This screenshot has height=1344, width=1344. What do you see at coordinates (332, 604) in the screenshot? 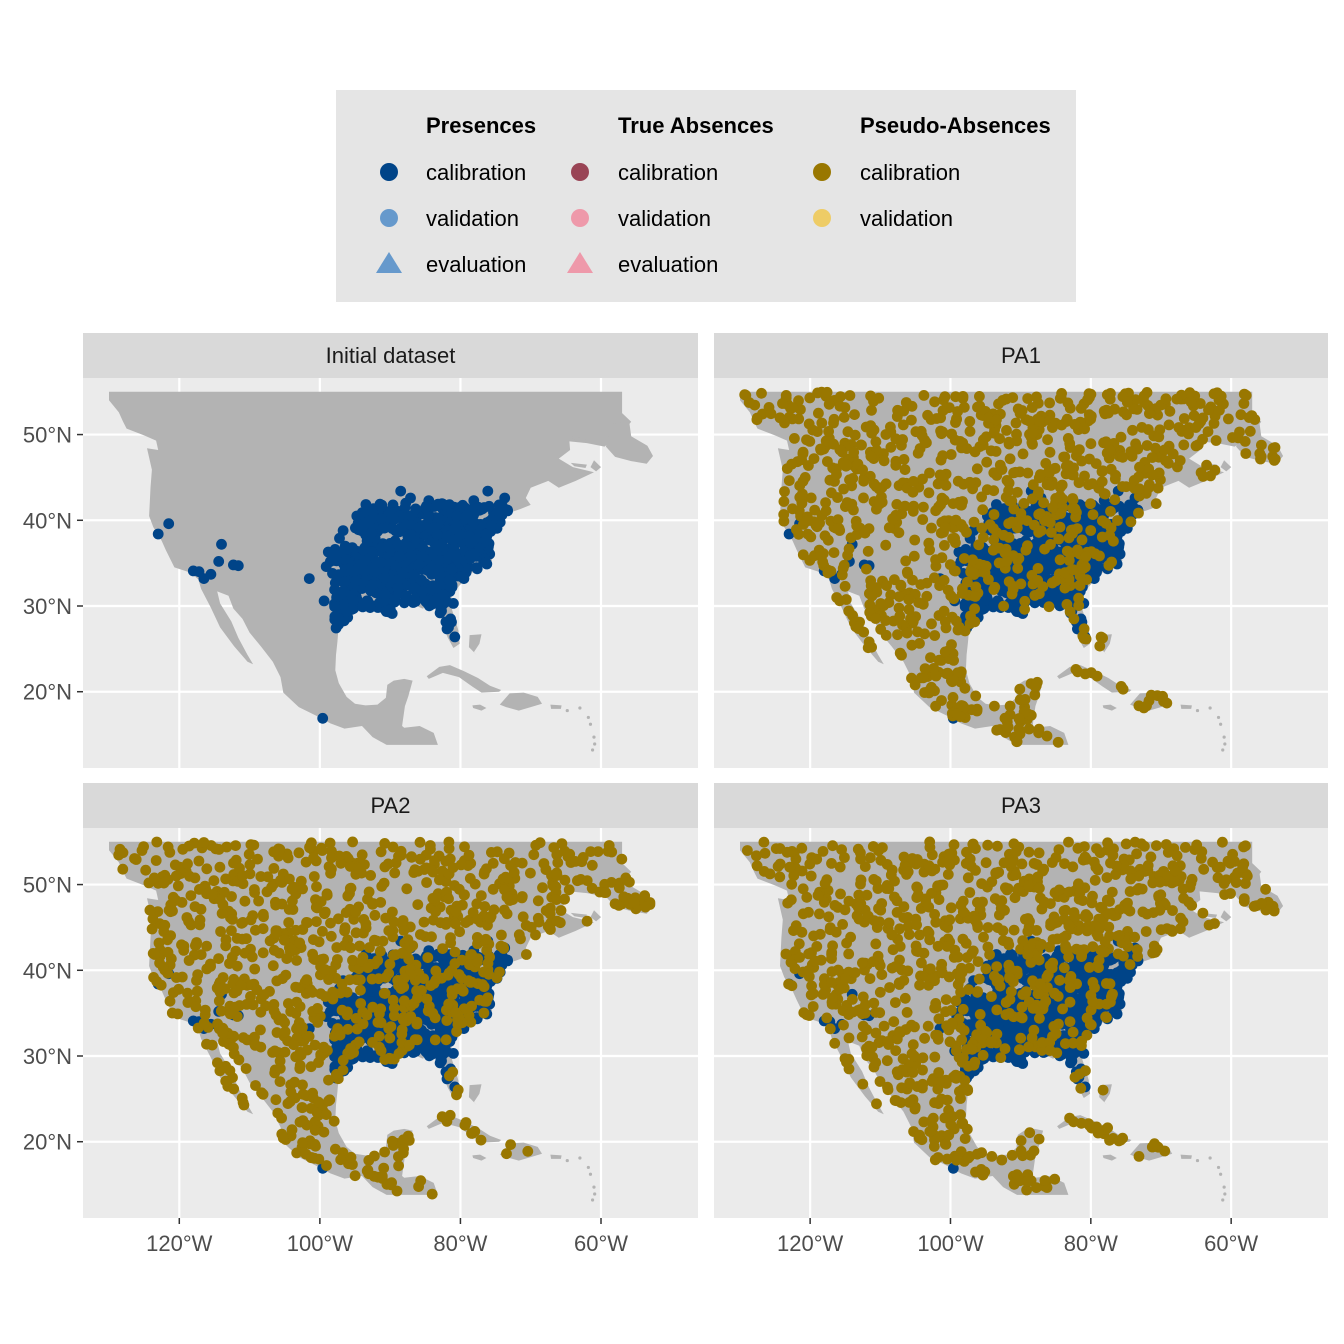
I see `series-presences-calibration` at bounding box center [332, 604].